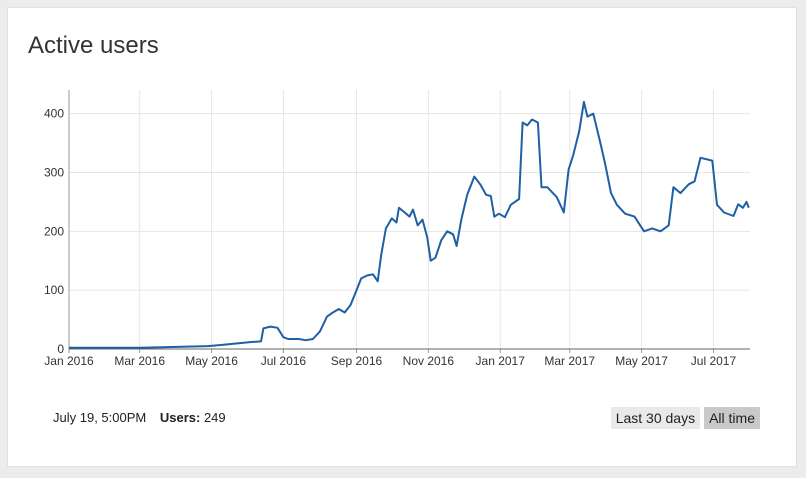 This screenshot has height=478, width=806. What do you see at coordinates (714, 361) in the screenshot?
I see `x-tick-label: Jul 2017` at bounding box center [714, 361].